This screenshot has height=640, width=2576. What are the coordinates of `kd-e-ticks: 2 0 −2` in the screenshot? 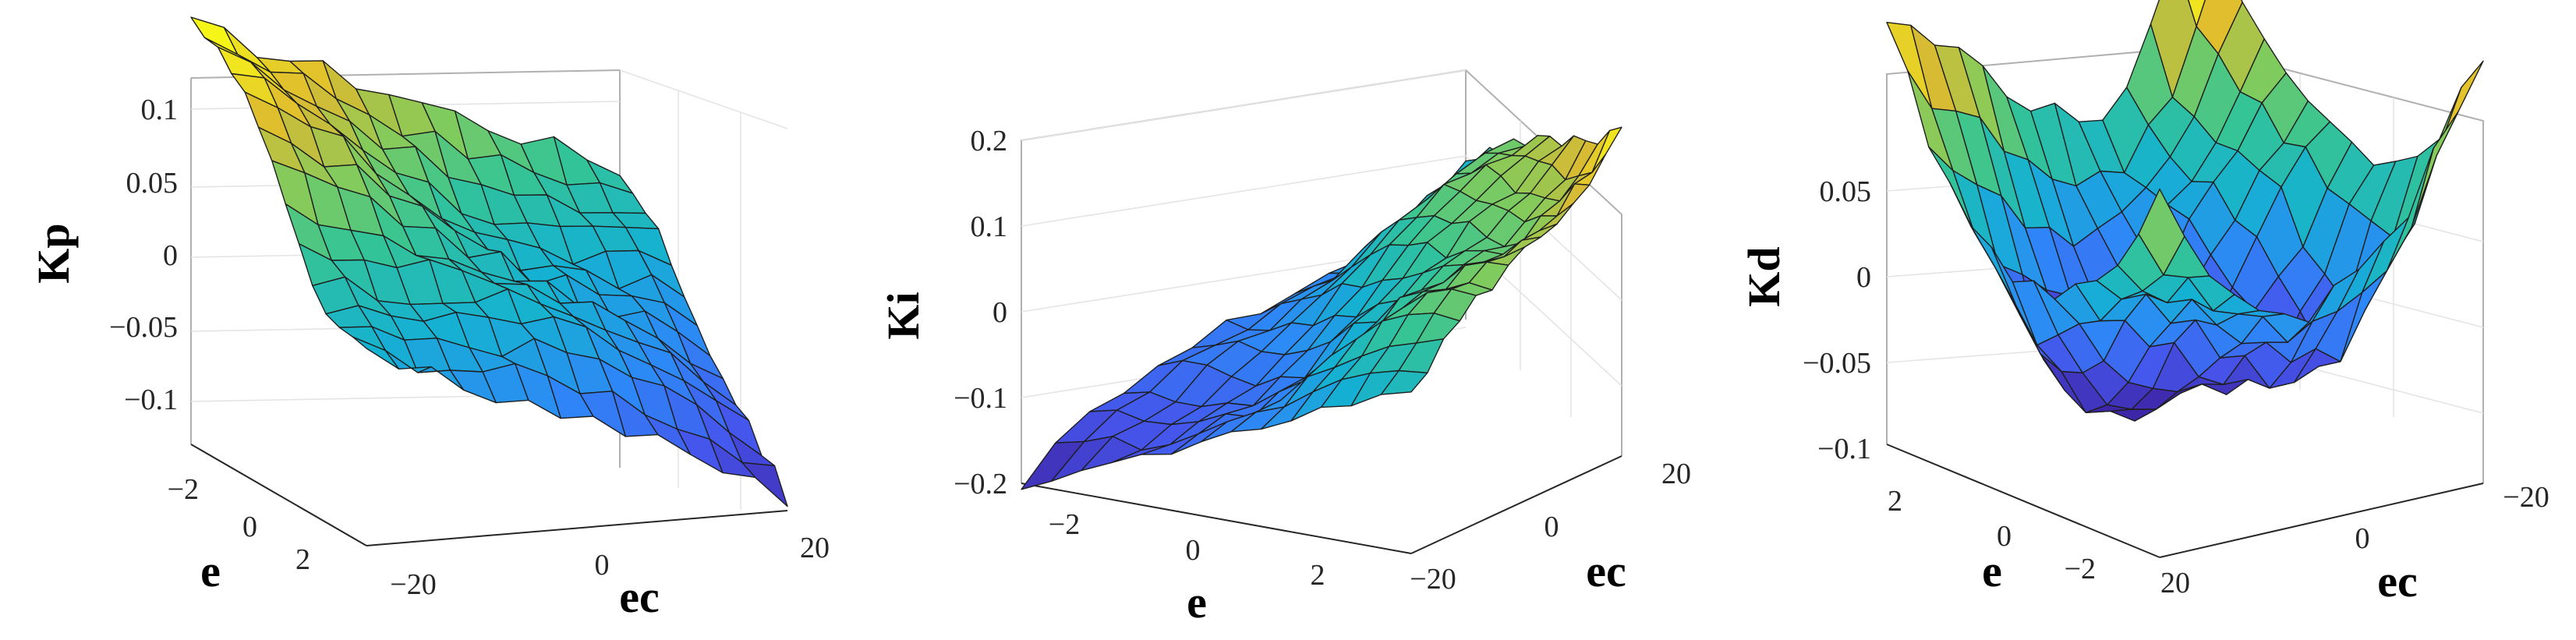 It's located at (1992, 535).